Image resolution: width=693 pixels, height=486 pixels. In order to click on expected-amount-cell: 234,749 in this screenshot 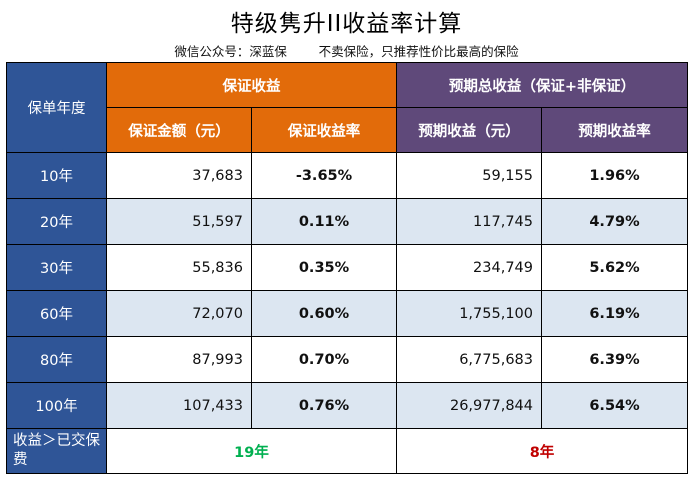, I will do `click(469, 267)`.